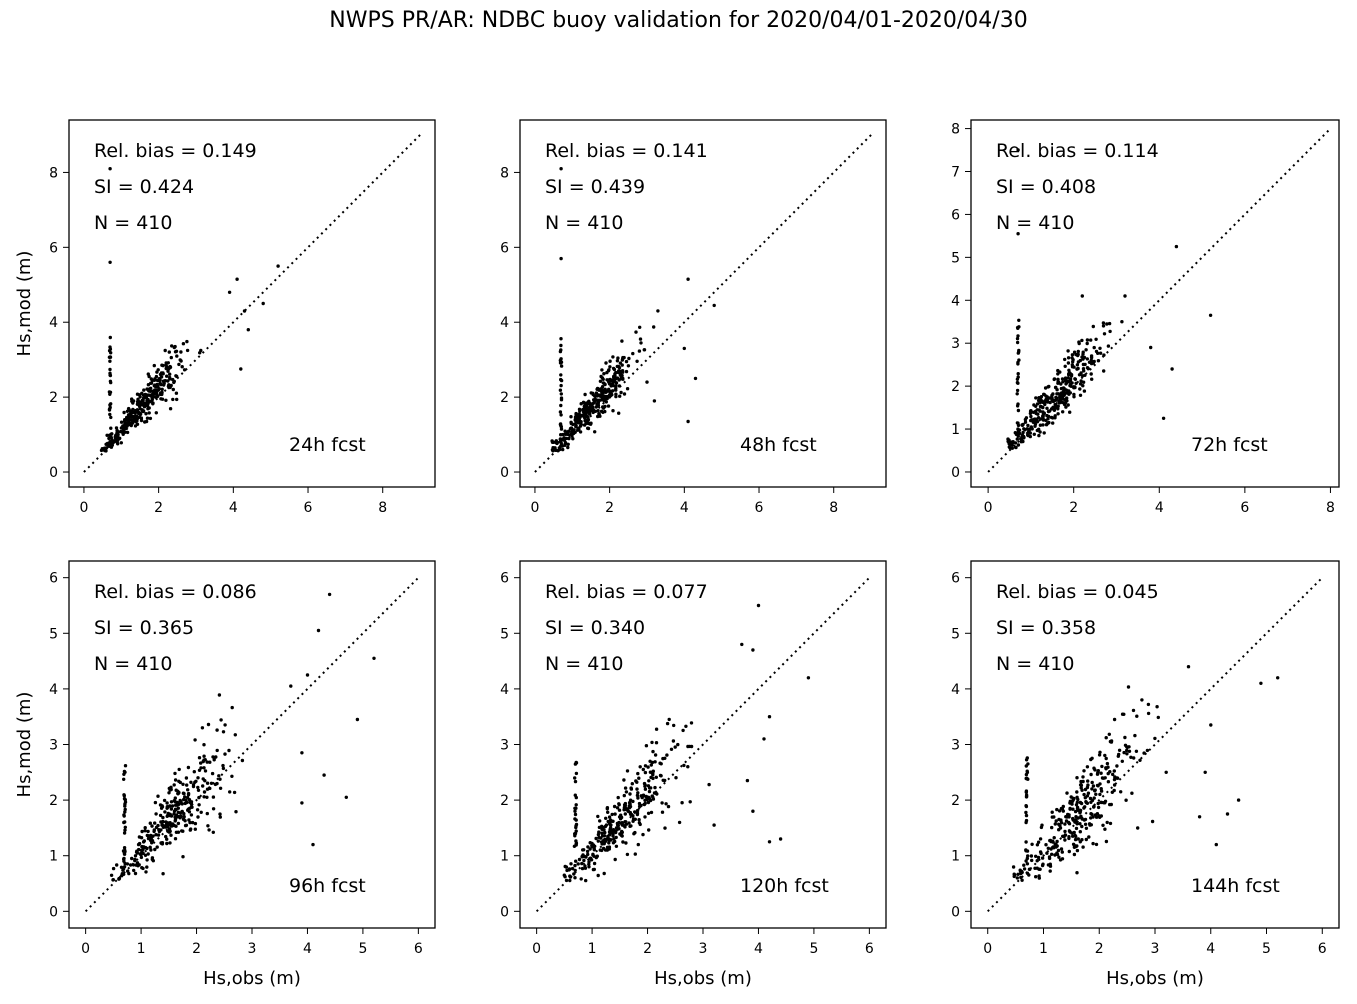 The width and height of the screenshot is (1357, 1004). I want to click on si-label: SI = 0.340, so click(595, 628).